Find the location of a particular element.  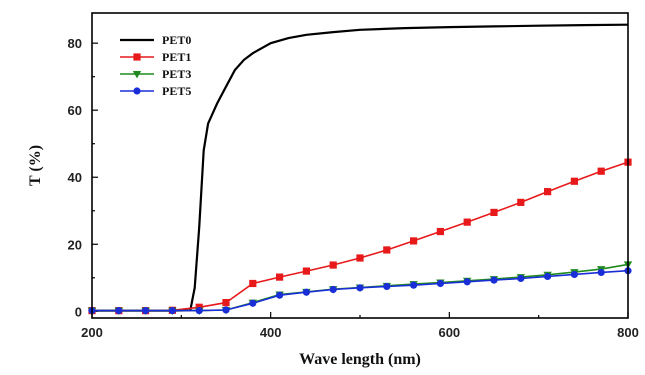

legend-label-pet5: PET5 is located at coordinates (176, 91).